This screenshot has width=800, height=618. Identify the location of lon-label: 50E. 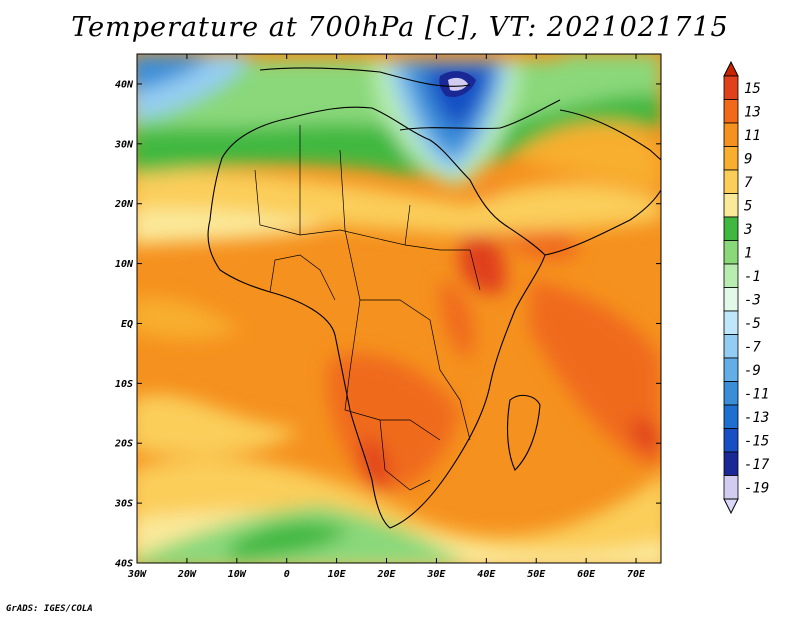
(536, 574).